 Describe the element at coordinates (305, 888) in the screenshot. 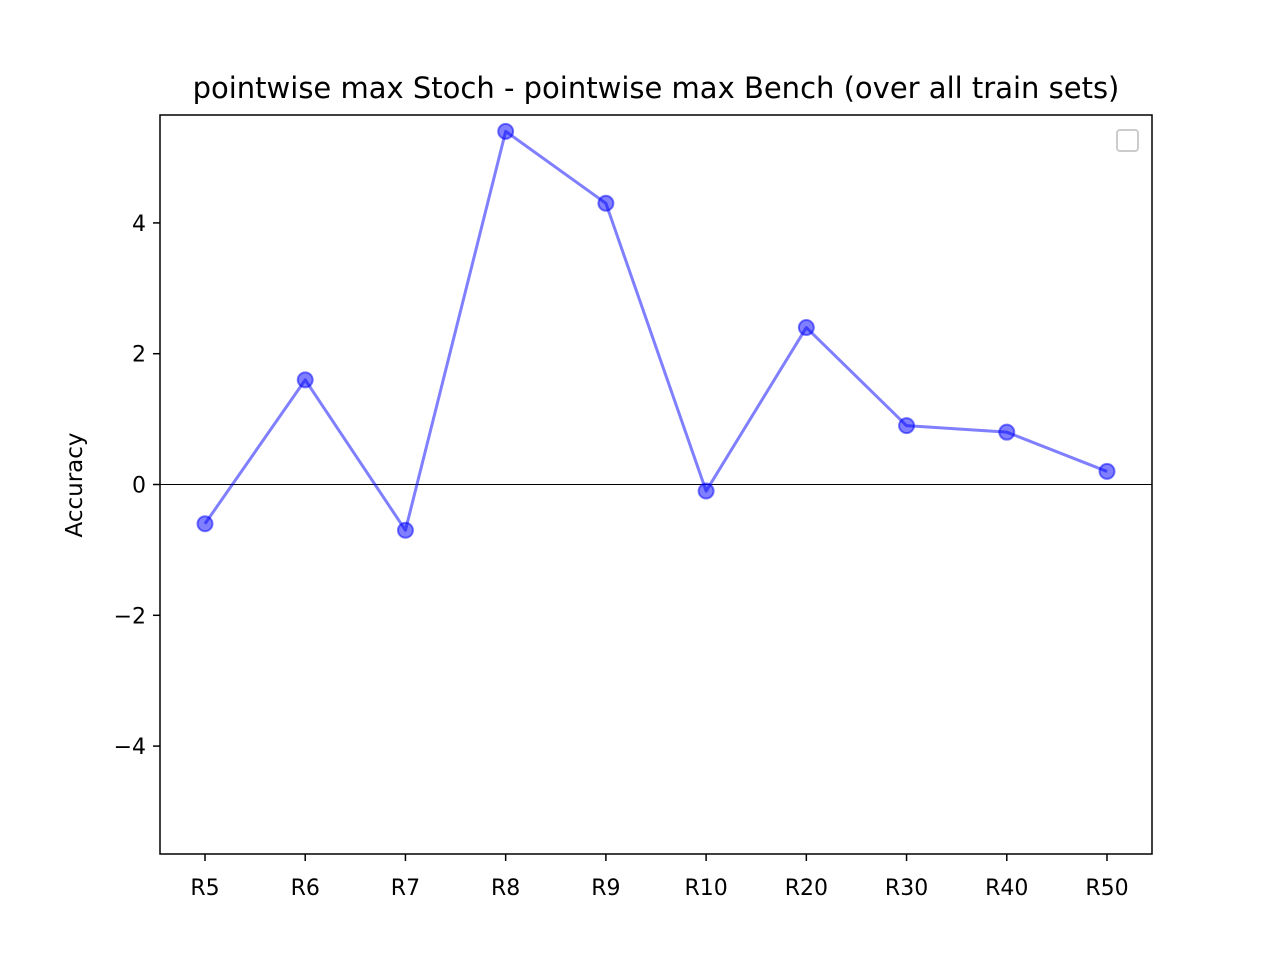

I see `x-tick-label-r6: R6` at that location.